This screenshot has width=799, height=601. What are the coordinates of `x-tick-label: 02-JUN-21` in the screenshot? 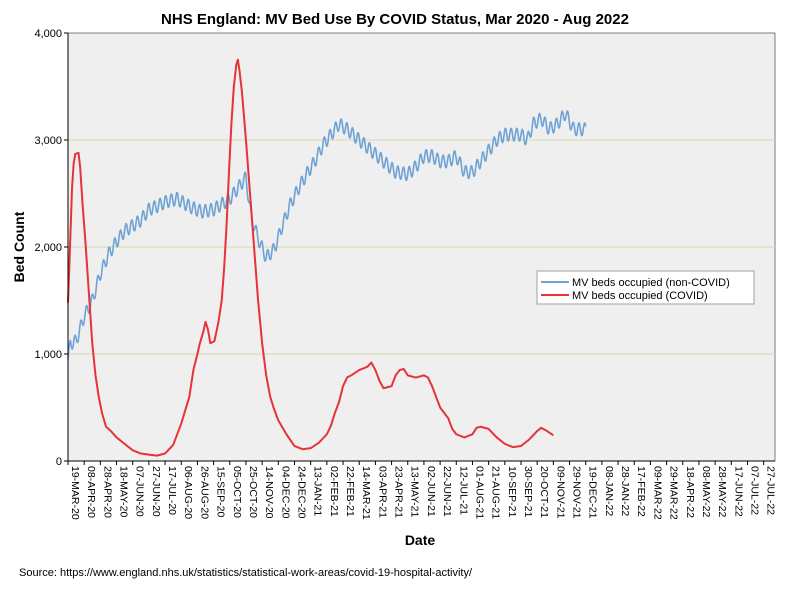 It's located at (431, 491).